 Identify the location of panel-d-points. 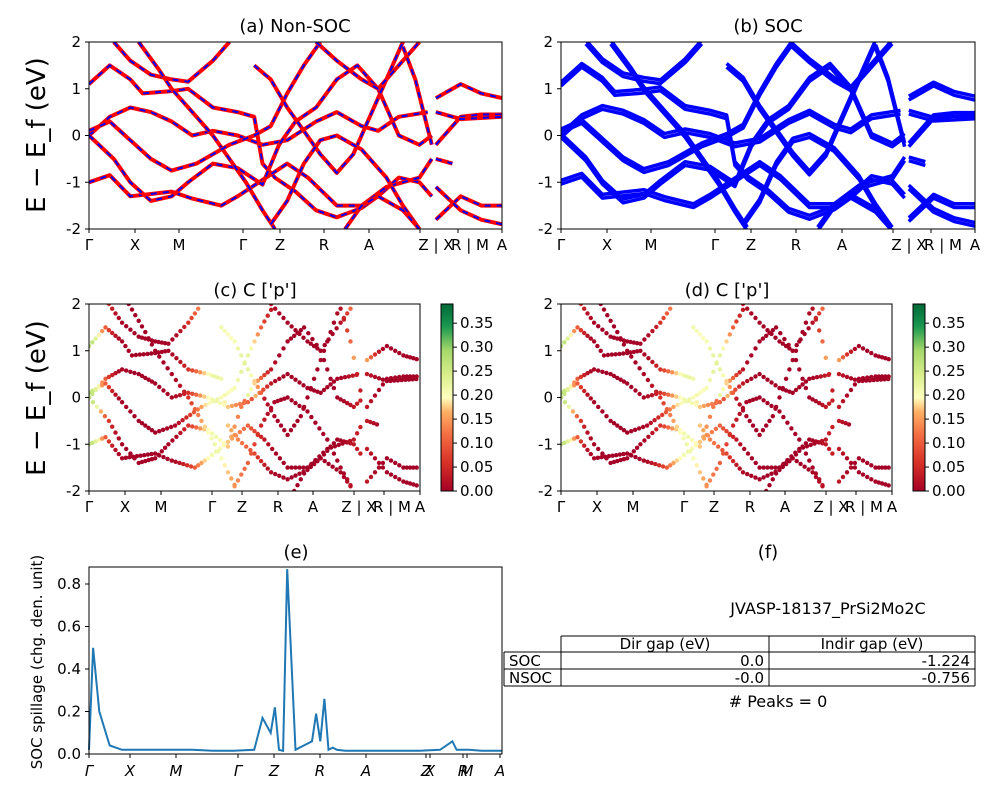
(726, 397).